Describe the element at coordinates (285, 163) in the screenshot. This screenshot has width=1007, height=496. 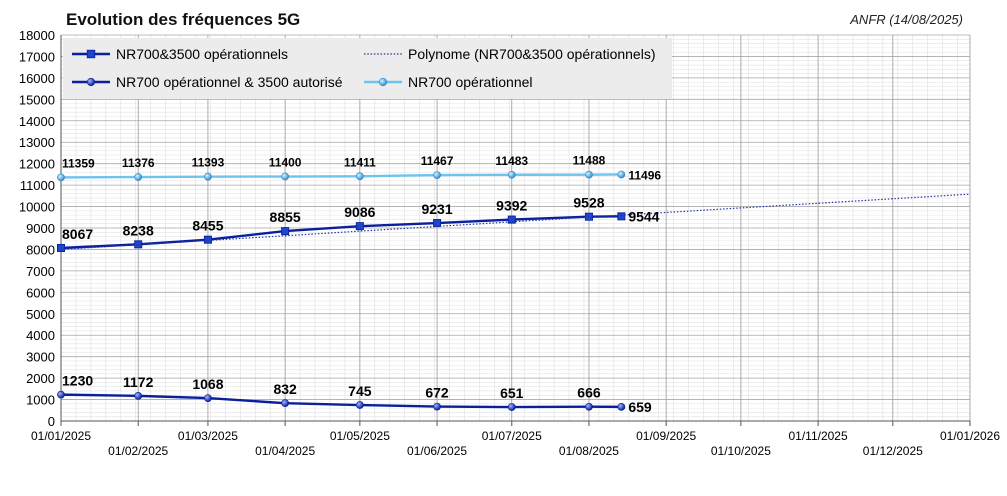
I see `data-label: 11400` at that location.